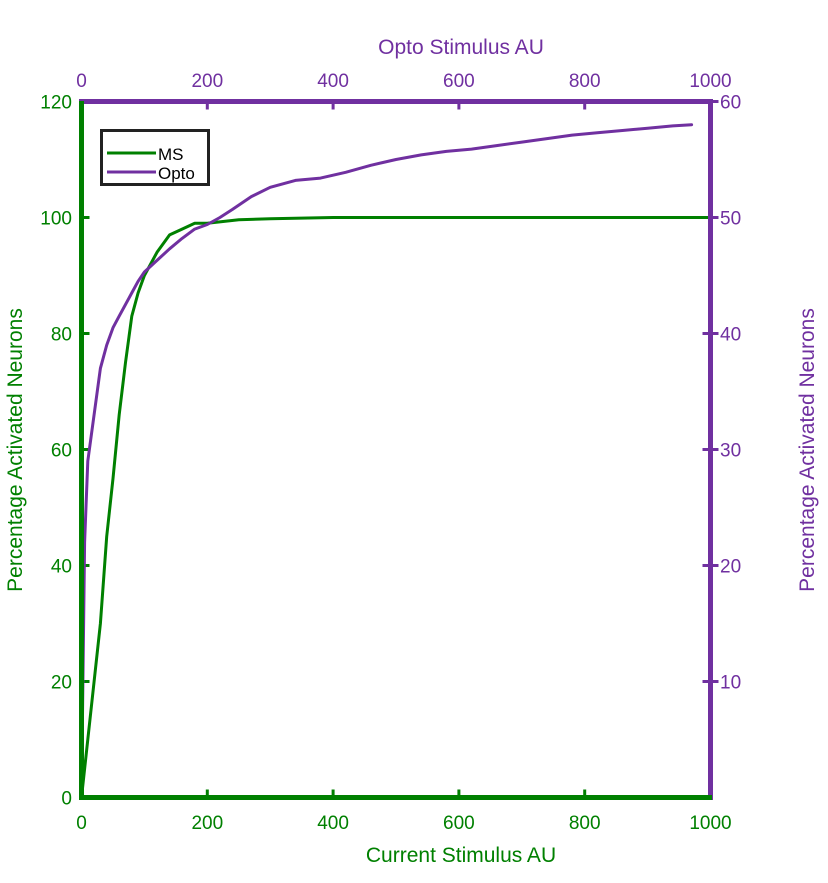  What do you see at coordinates (56, 219) in the screenshot?
I see `left-axis-tick-label: 100` at bounding box center [56, 219].